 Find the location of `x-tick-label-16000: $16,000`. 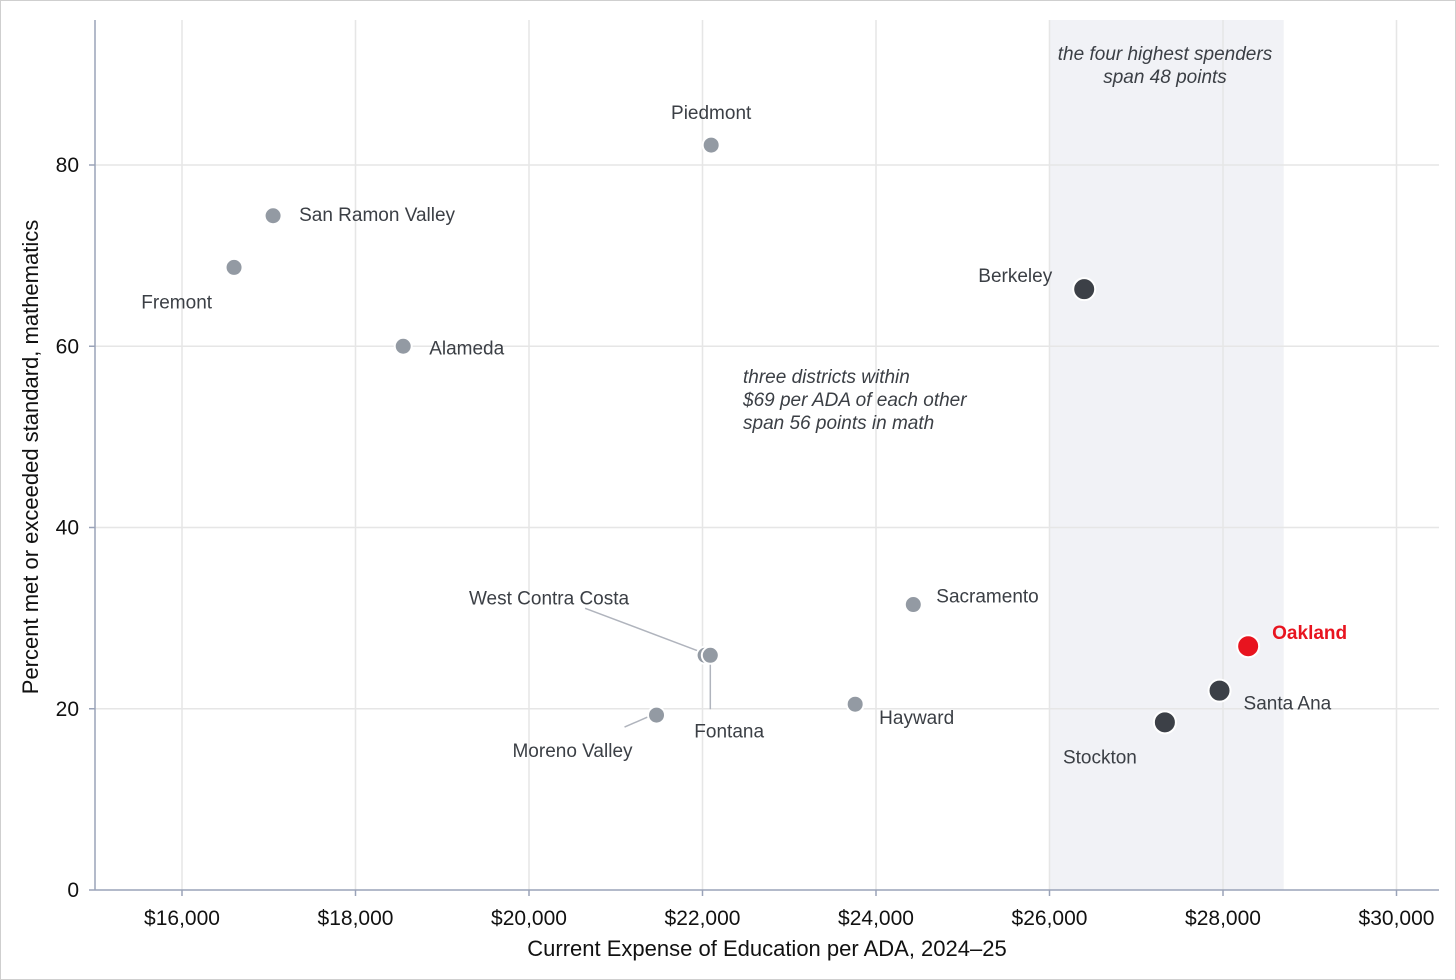

x-tick-label-16000: $16,000 is located at coordinates (182, 918).